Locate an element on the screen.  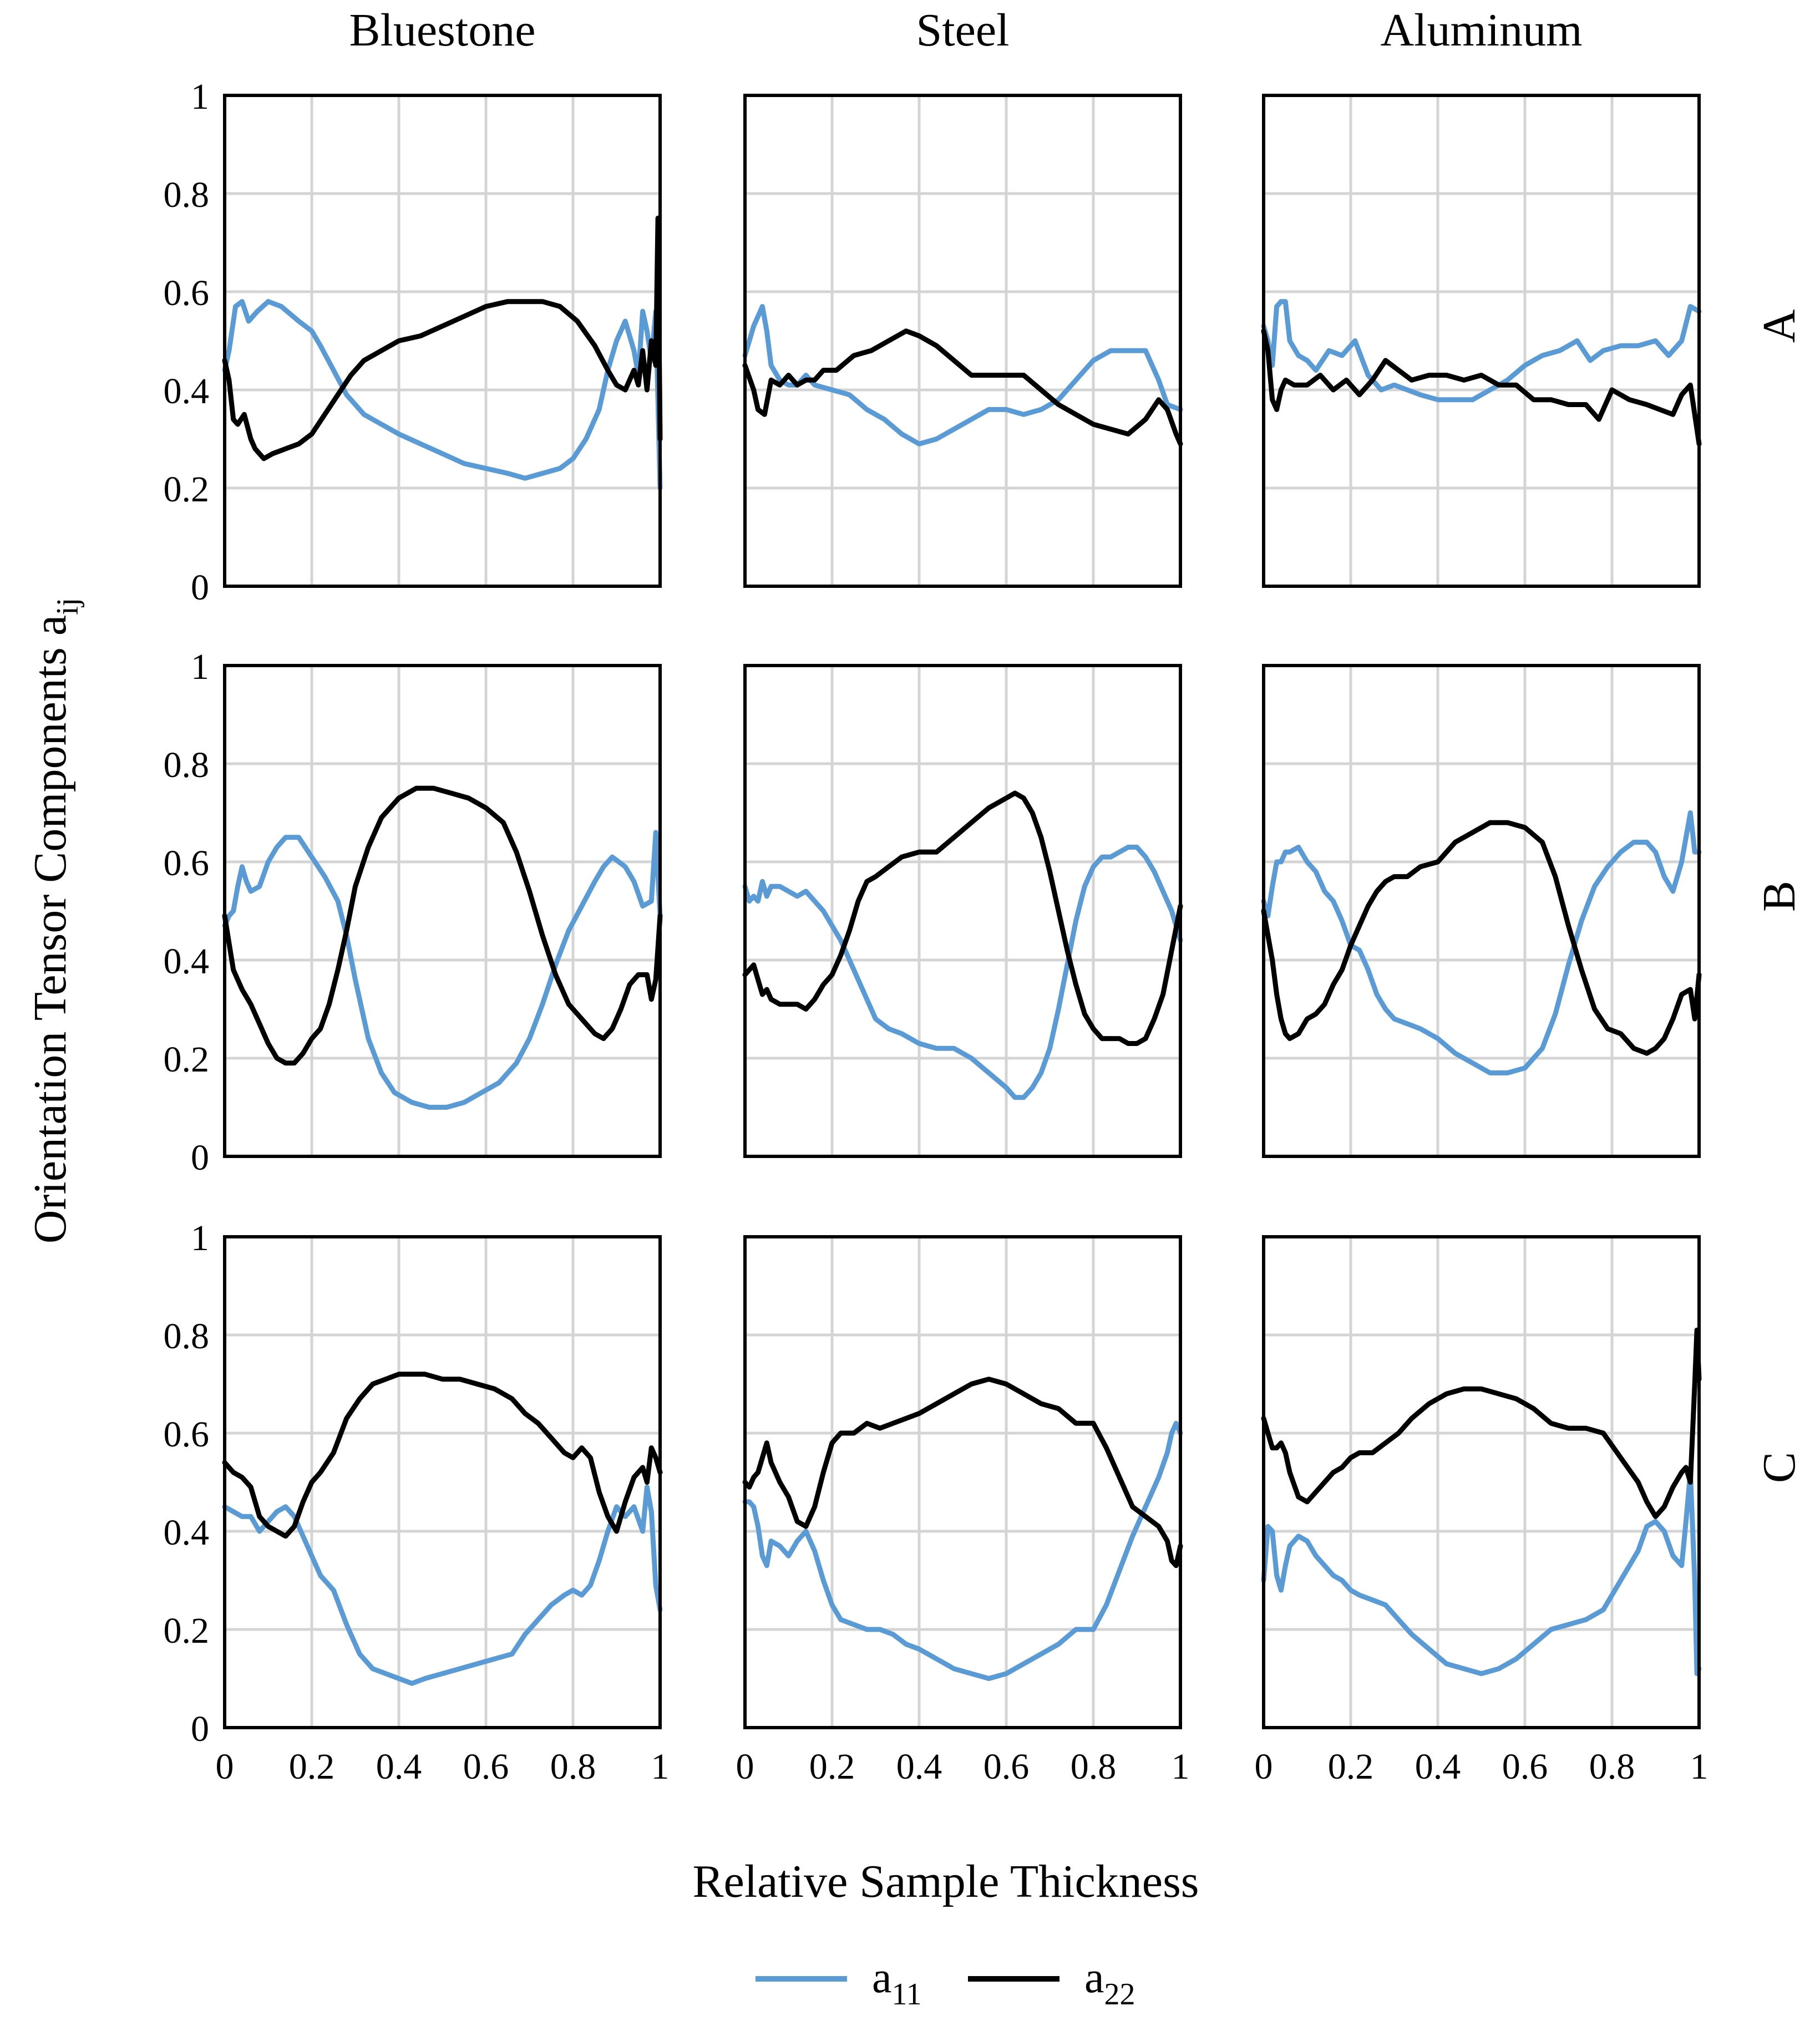
column-title-aluminum: Aluminum is located at coordinates (1481, 30).